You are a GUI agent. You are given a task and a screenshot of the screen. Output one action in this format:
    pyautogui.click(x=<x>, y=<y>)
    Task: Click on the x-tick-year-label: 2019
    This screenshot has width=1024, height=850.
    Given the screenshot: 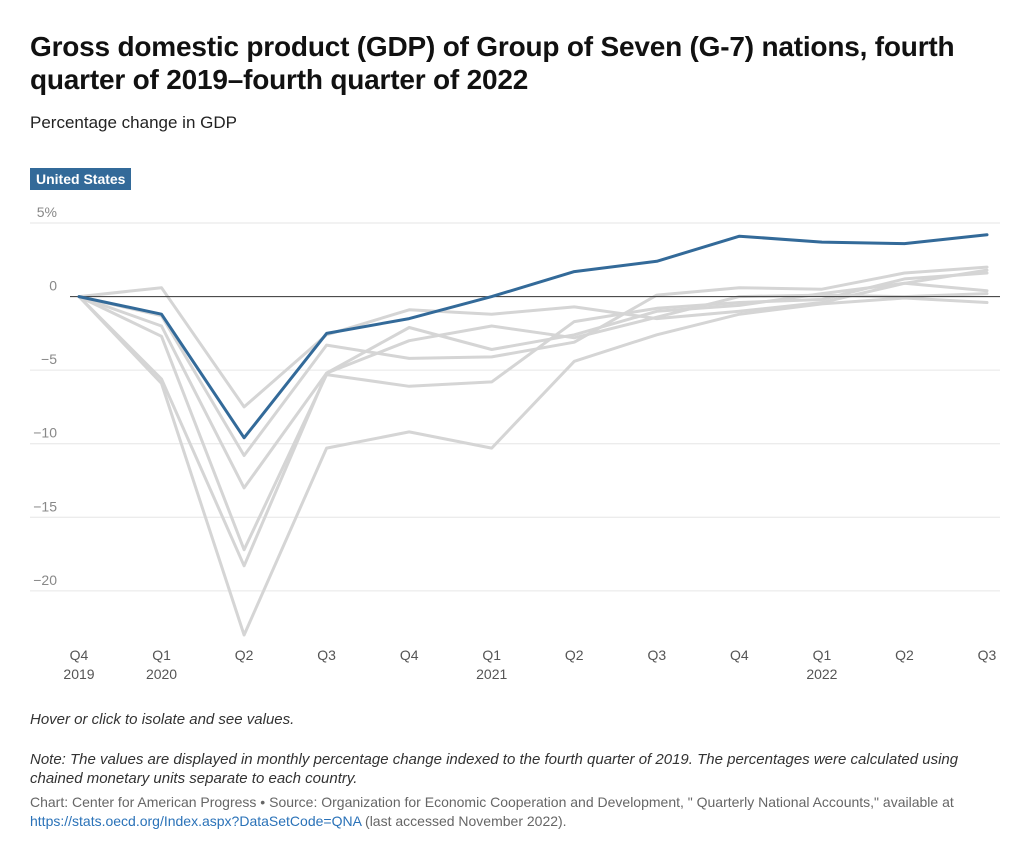 What is the action you would take?
    pyautogui.click(x=78, y=674)
    